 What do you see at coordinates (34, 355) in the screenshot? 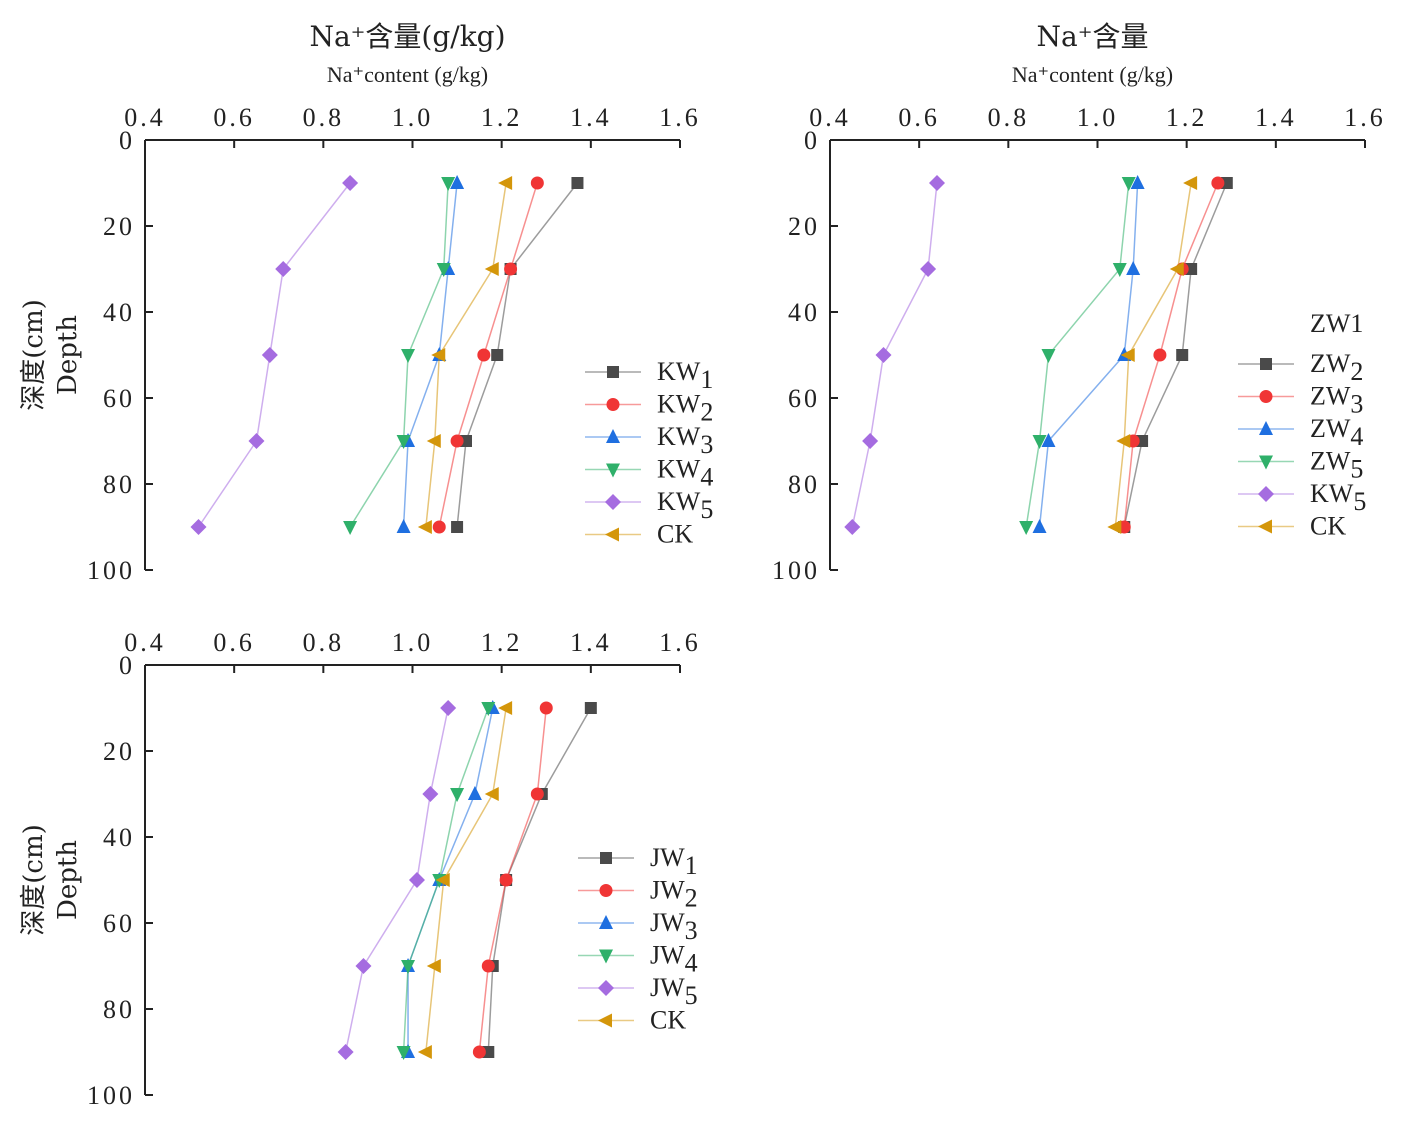
I see `y-axis-label: 深度(cm)` at bounding box center [34, 355].